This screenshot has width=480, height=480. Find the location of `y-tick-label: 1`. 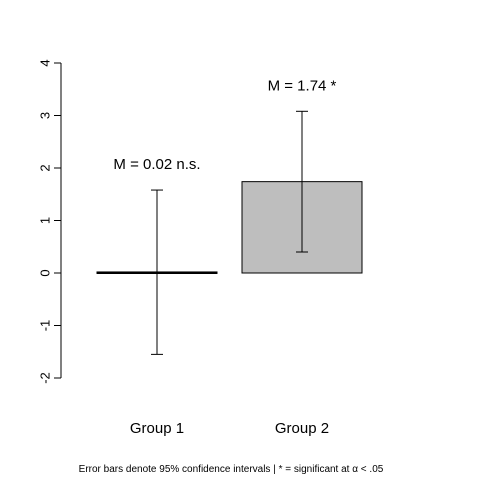

y-tick-label: 1 is located at coordinates (45, 220).